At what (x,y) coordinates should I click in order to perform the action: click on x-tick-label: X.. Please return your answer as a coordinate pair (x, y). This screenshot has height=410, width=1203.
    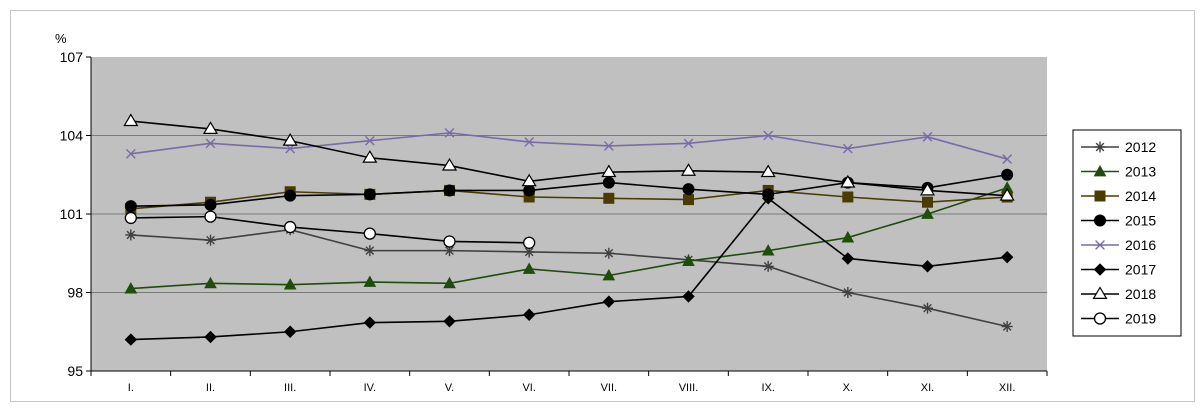
    Looking at the image, I should click on (848, 388).